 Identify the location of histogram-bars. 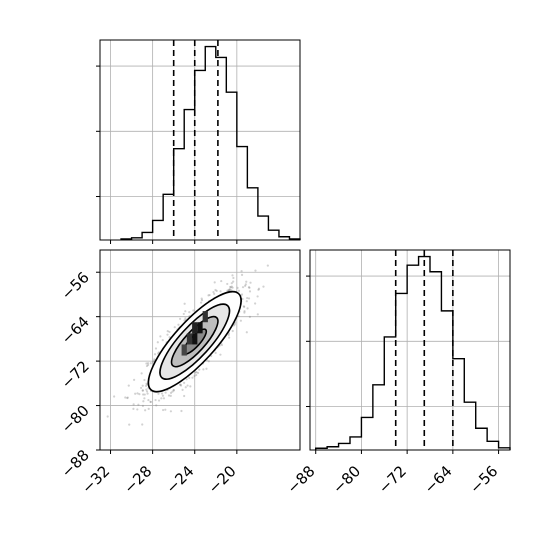
(210, 142).